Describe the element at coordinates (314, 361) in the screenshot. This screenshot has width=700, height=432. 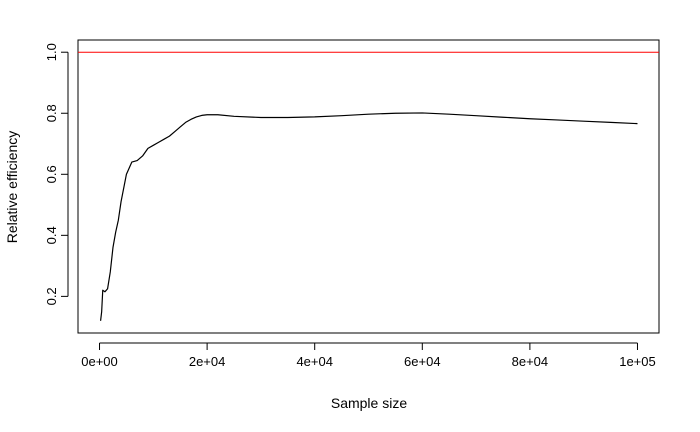
I see `x-tick-label: 4e+04` at that location.